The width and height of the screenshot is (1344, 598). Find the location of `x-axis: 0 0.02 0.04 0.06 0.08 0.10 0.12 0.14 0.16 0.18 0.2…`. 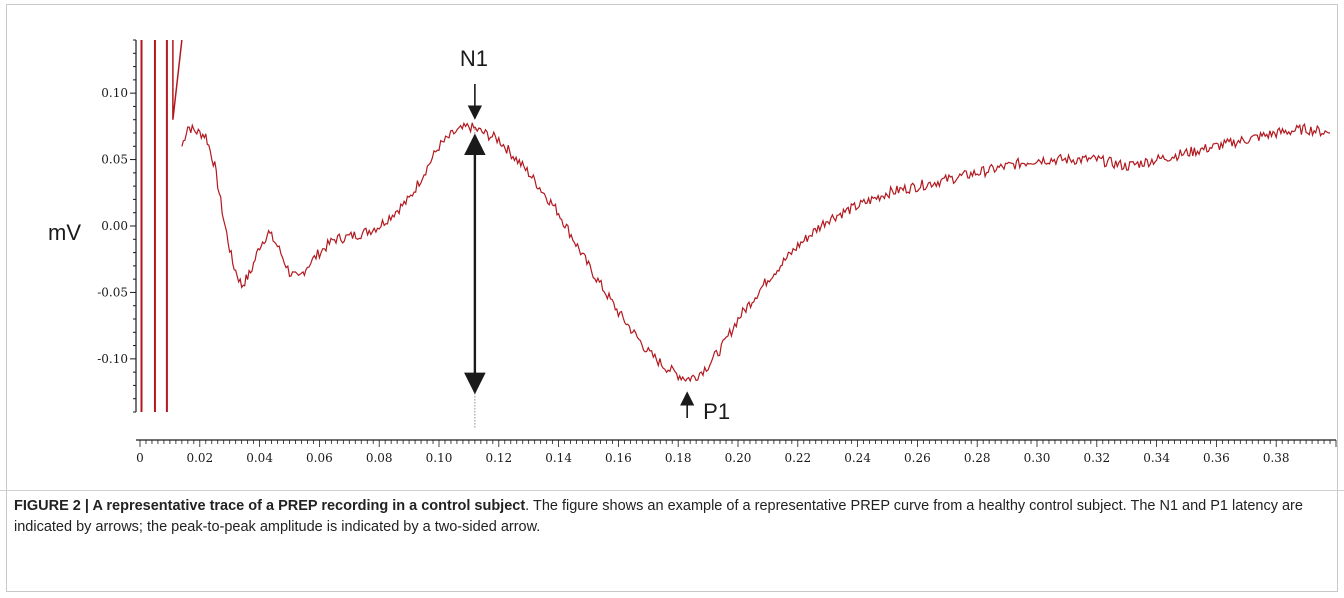

x-axis: 0 0.02 0.04 0.06 0.08 0.10 0.12 0.14 0.16 0.18 0.2… is located at coordinates (736, 452).